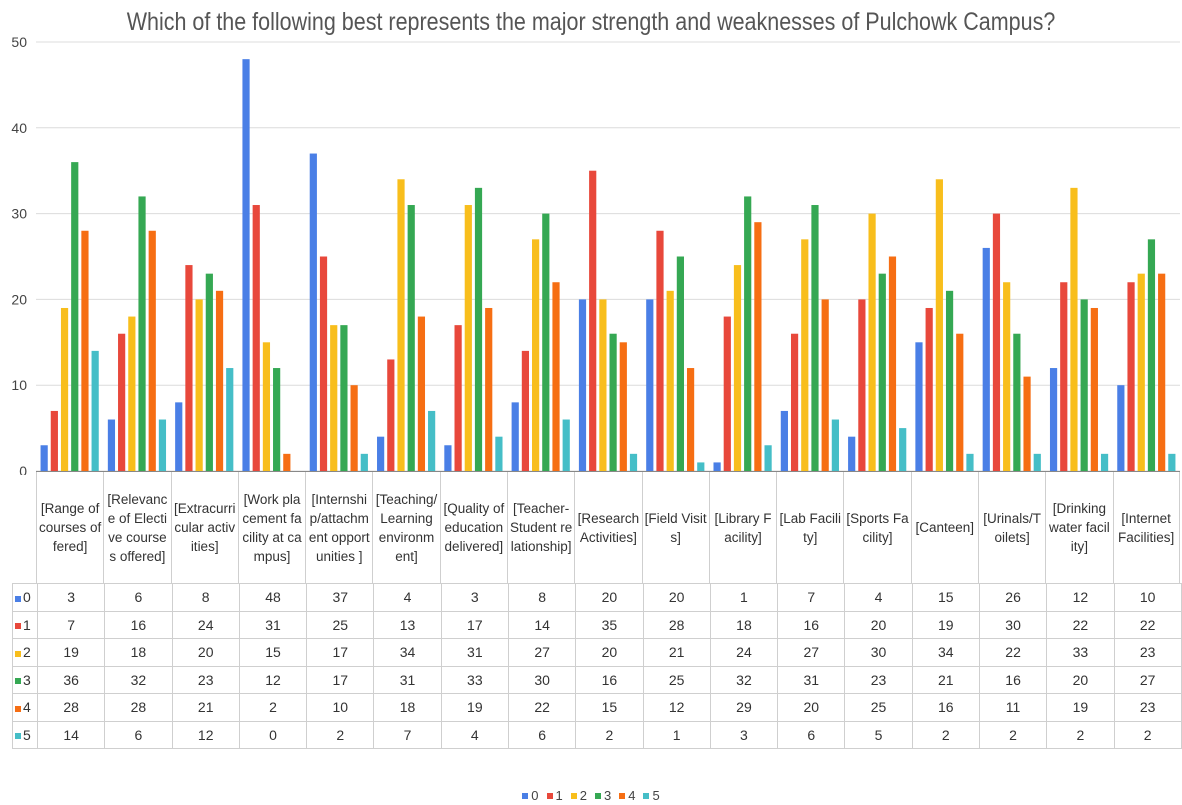  What do you see at coordinates (597, 707) in the screenshot?
I see `table-row: 4 28 28 21 2 10 18 19 22 15 12 29 20 25 16 11 19 23` at bounding box center [597, 707].